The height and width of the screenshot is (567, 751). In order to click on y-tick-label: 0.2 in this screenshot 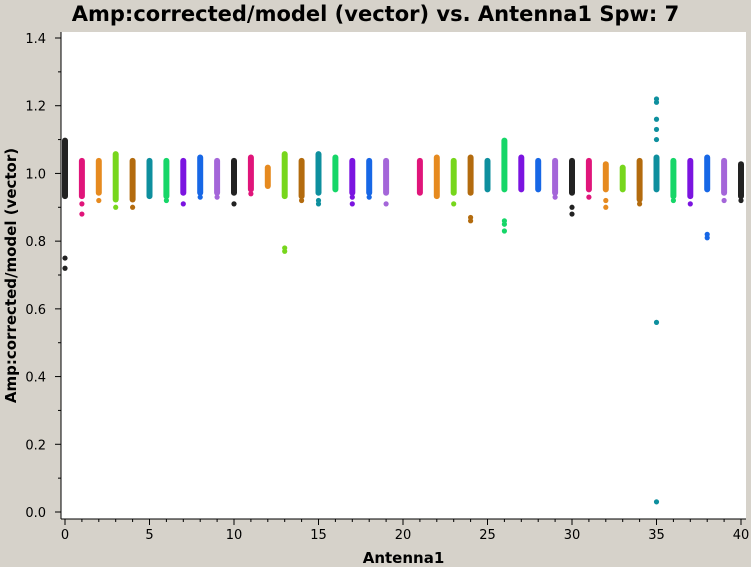, I will do `click(35, 445)`.